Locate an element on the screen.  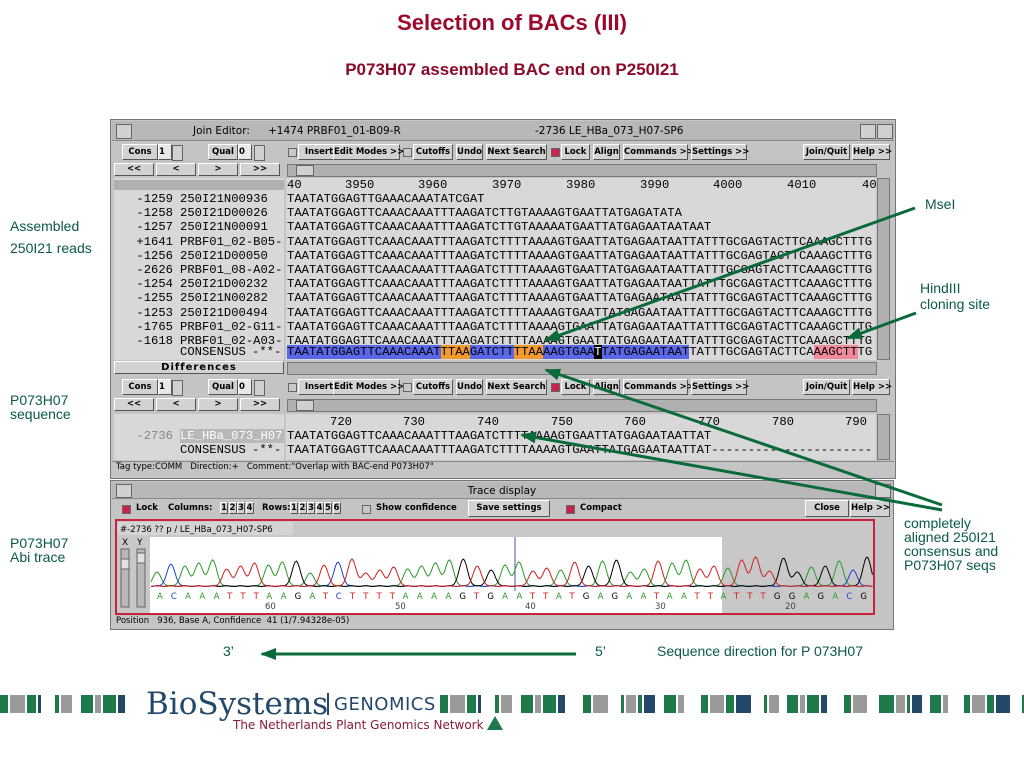
side-label: sequence is located at coordinates (40, 414).